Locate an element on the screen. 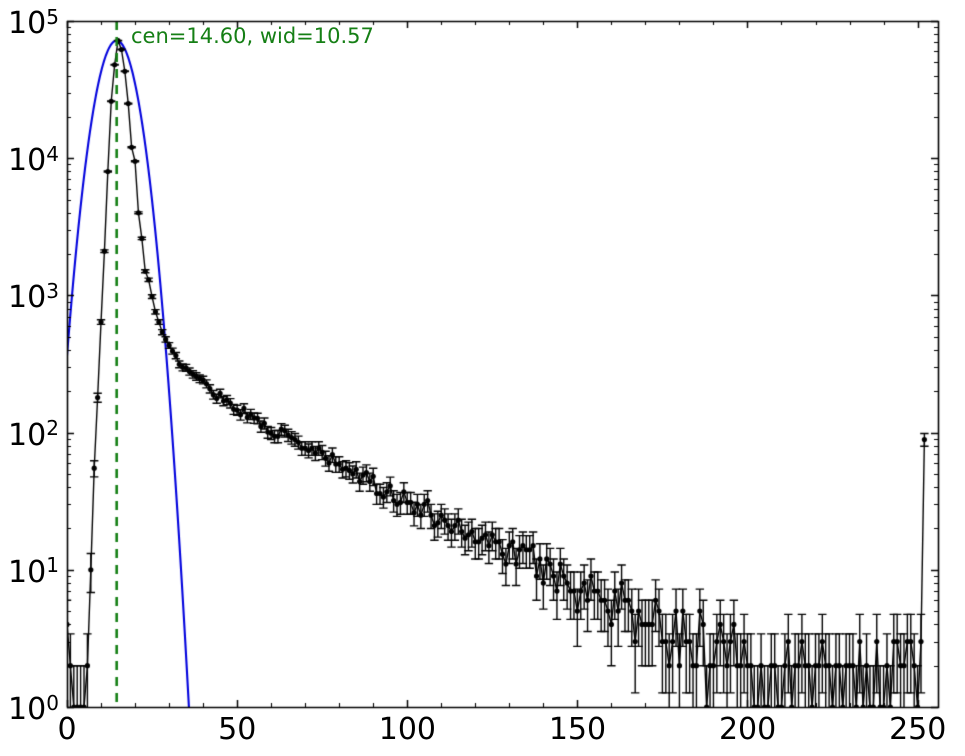 This screenshot has height=756, width=965. y-axis-tick-label: 10⁰ is located at coordinates (33, 708).